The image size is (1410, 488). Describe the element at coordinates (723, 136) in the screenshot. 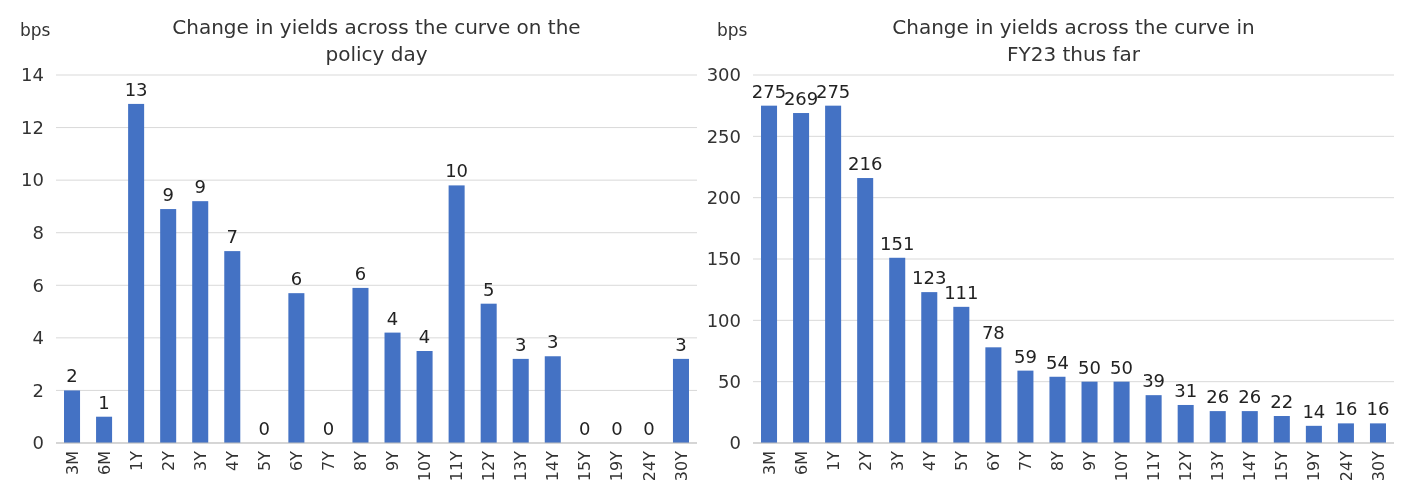

I see `y-tick-label: 250` at that location.